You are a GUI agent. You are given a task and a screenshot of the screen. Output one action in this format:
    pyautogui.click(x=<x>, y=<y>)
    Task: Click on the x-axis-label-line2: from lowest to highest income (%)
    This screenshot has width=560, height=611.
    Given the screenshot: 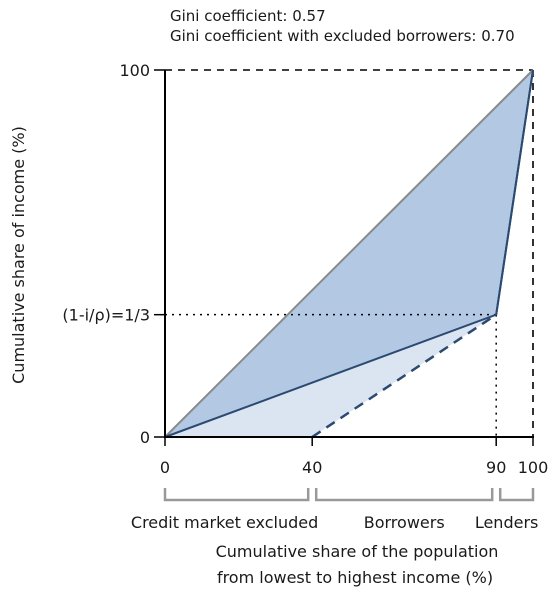 What is the action you would take?
    pyautogui.click(x=355, y=577)
    